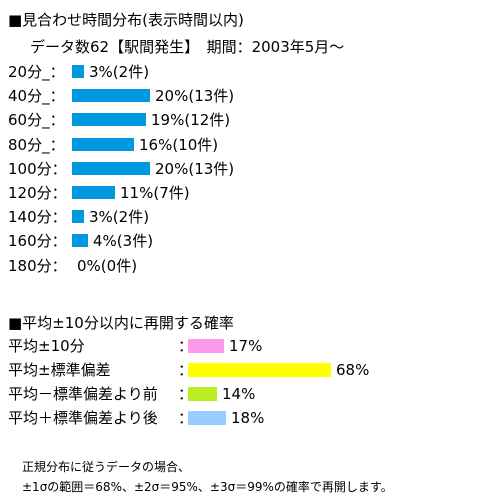  I want to click on bar-row: 80分_： 16%(10件), so click(248, 145).